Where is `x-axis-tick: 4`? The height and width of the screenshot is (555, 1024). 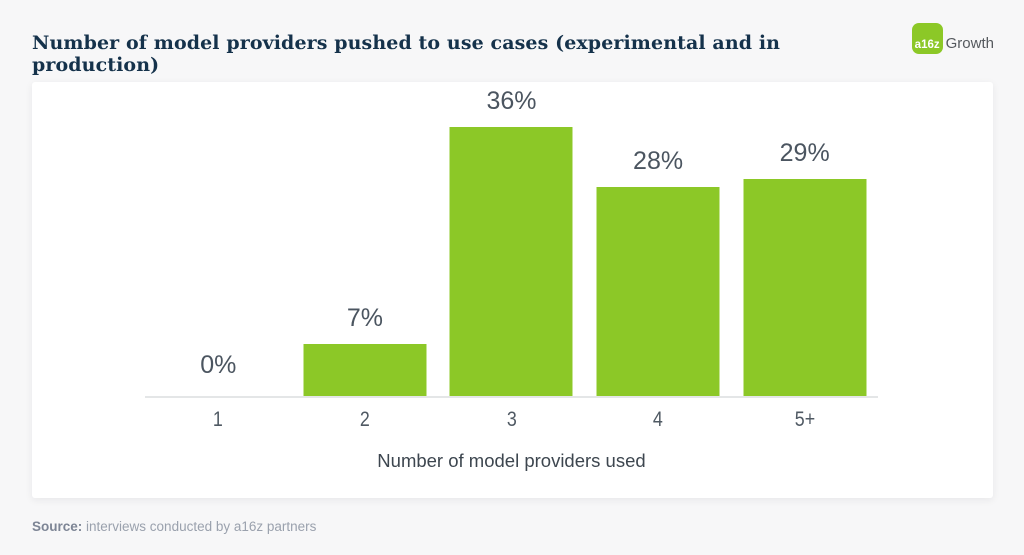
x-axis-tick: 4 is located at coordinates (658, 419).